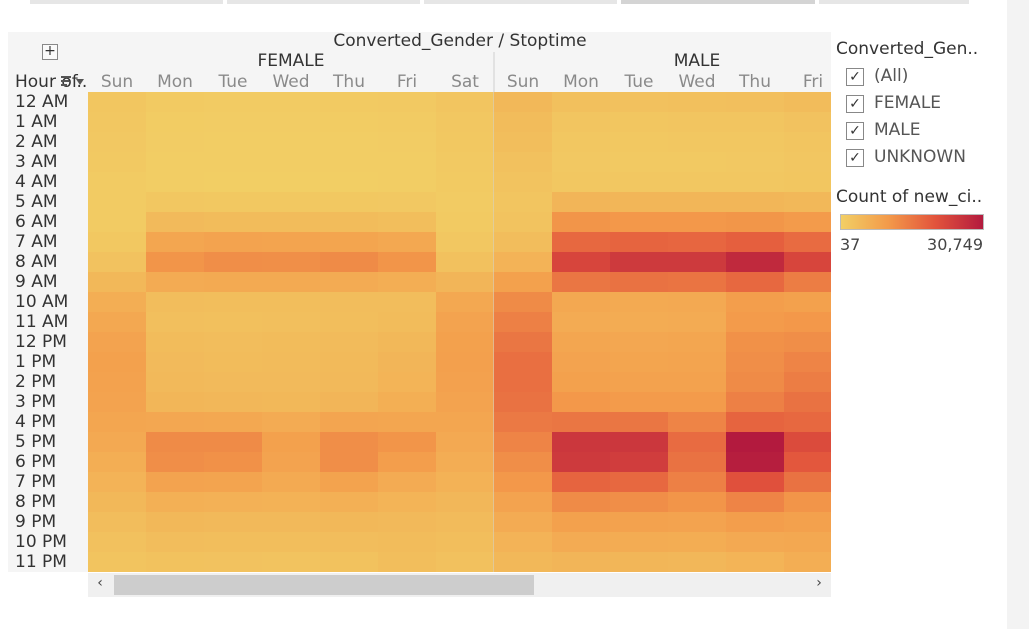 Image resolution: width=1029 pixels, height=629 pixels. I want to click on scroll-right-arrow-icon: ›, so click(819, 583).